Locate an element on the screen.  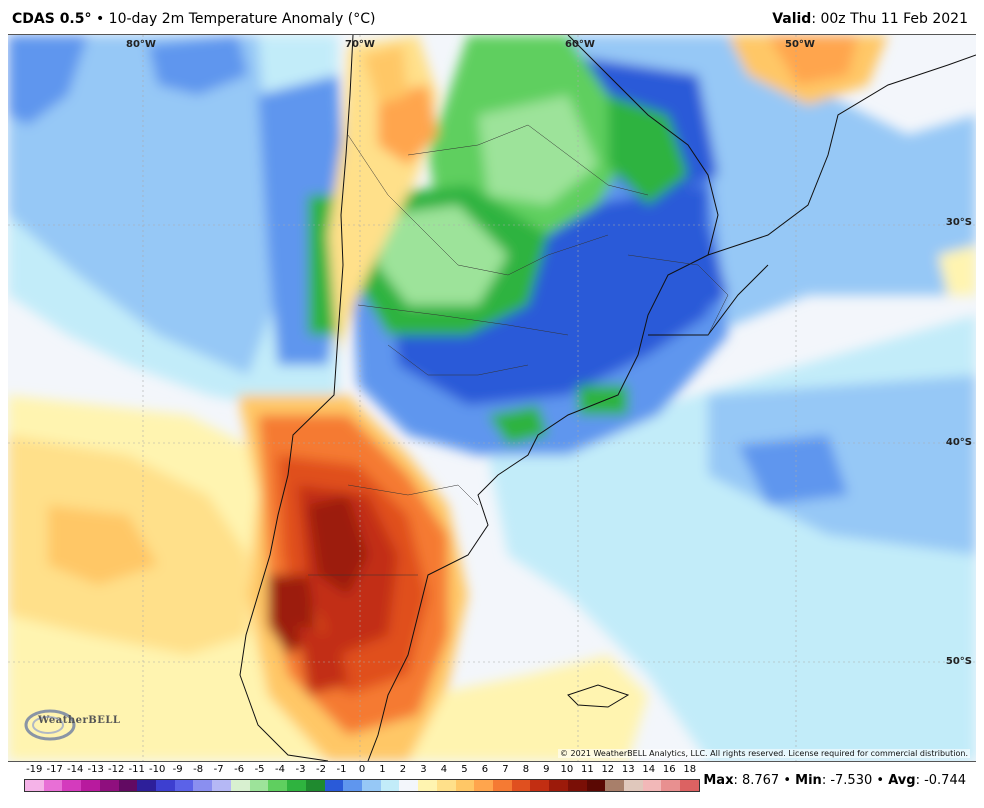
weatherbell-swirl-icon is located at coordinates (50, 725).